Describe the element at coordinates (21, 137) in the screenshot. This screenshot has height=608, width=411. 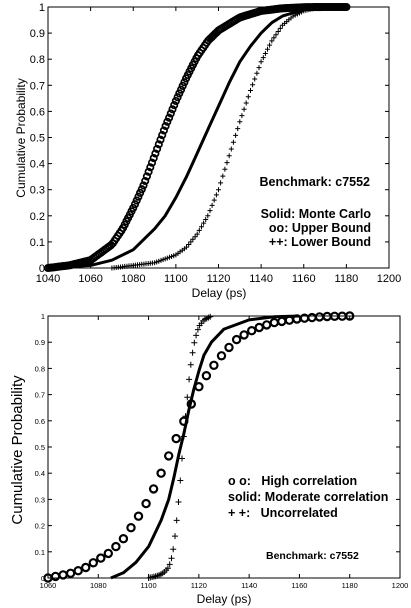
I see `top-y-axis-label: Cumulative Probability` at that location.